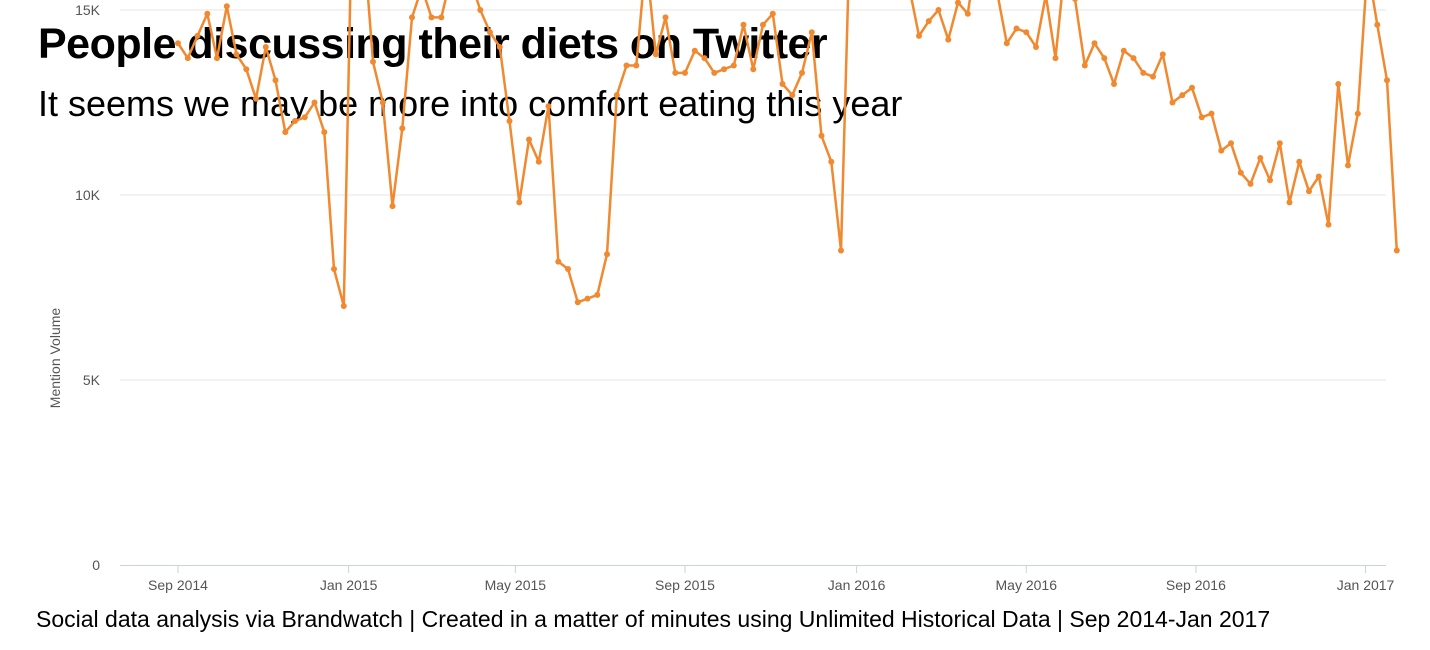  I want to click on y-tick-label-1: 5K, so click(92, 380).